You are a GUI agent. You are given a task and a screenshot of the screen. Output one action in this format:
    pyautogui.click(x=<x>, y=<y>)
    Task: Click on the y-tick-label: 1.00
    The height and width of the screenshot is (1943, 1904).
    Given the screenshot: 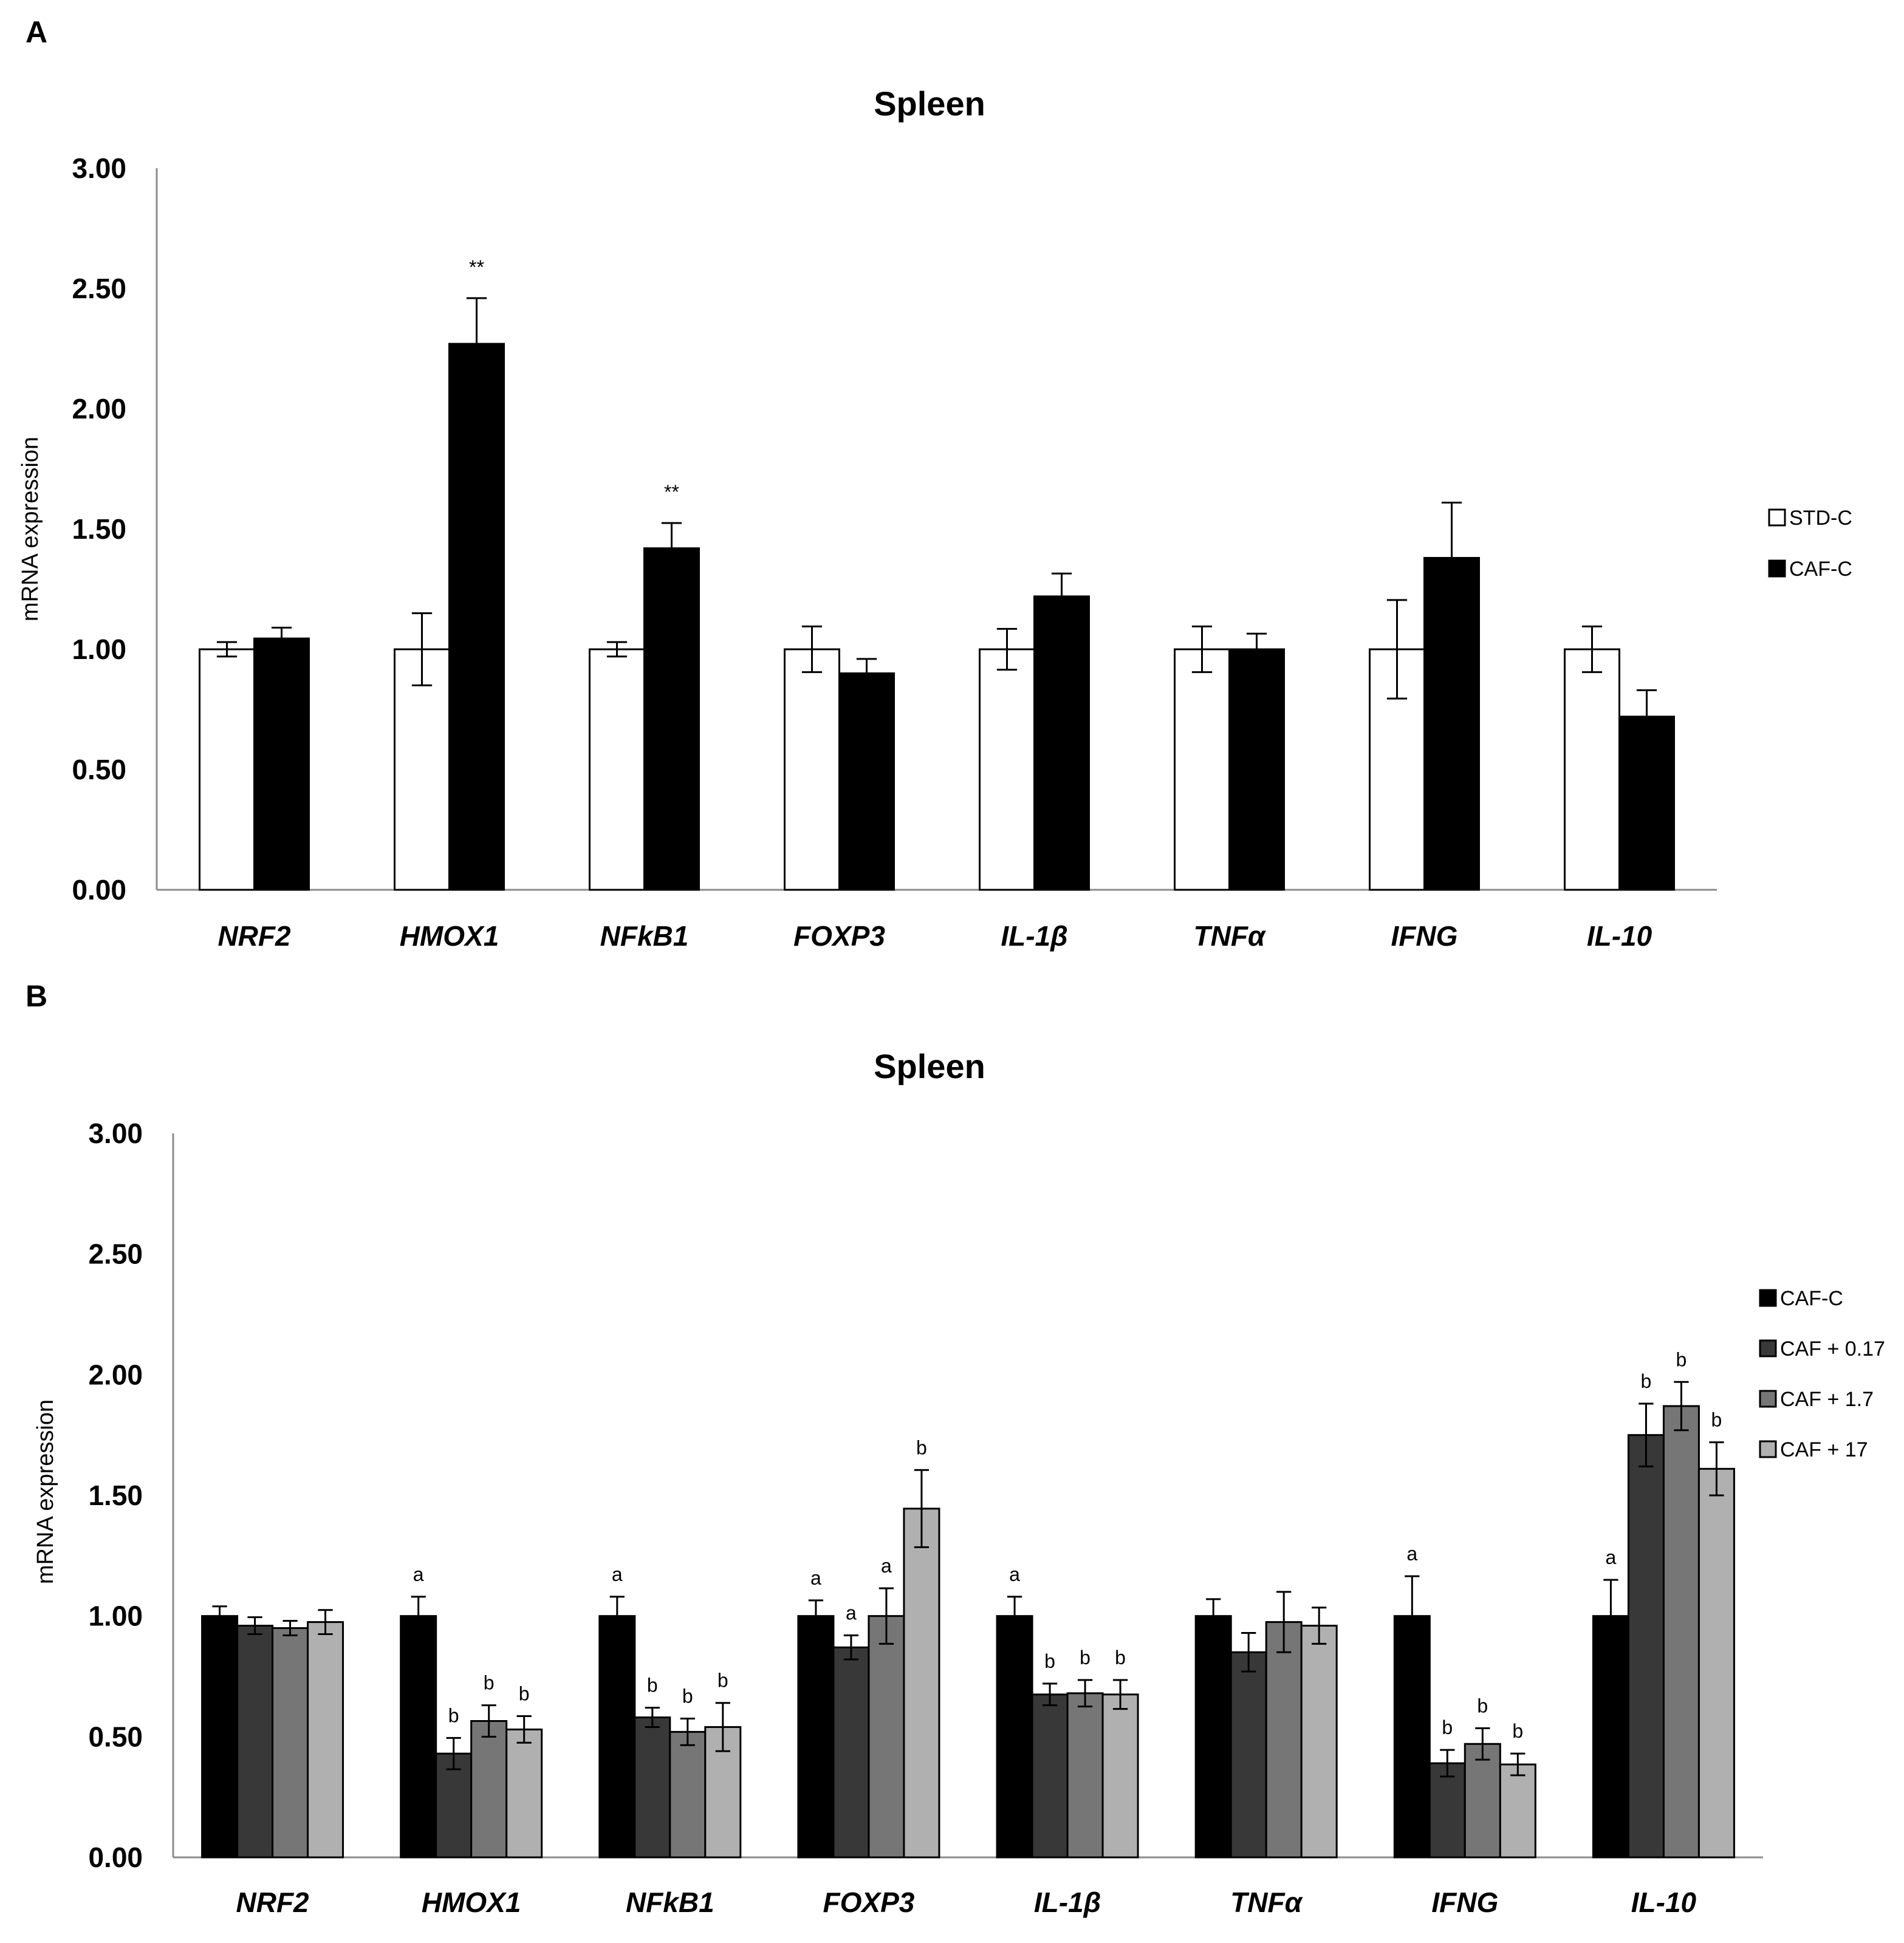 What is the action you would take?
    pyautogui.click(x=99, y=649)
    